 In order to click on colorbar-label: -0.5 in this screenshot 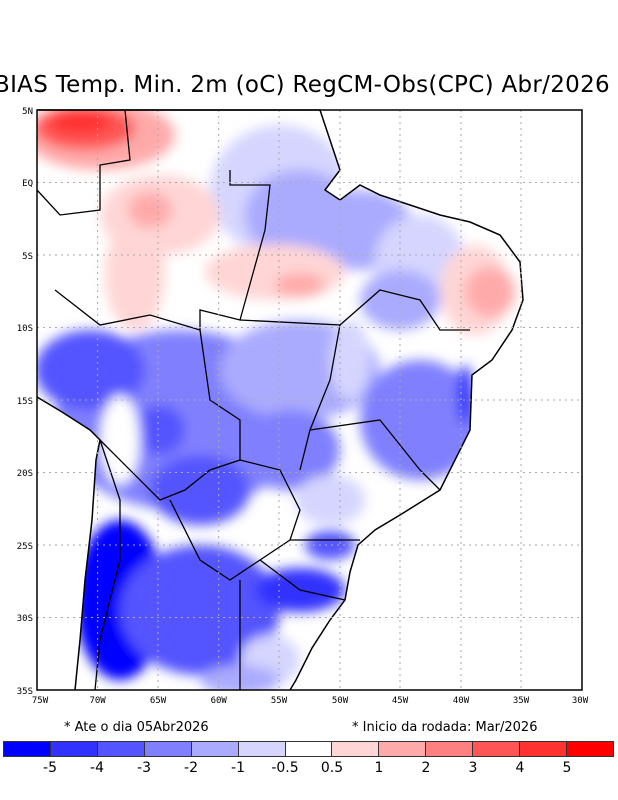, I will do `click(285, 768)`.